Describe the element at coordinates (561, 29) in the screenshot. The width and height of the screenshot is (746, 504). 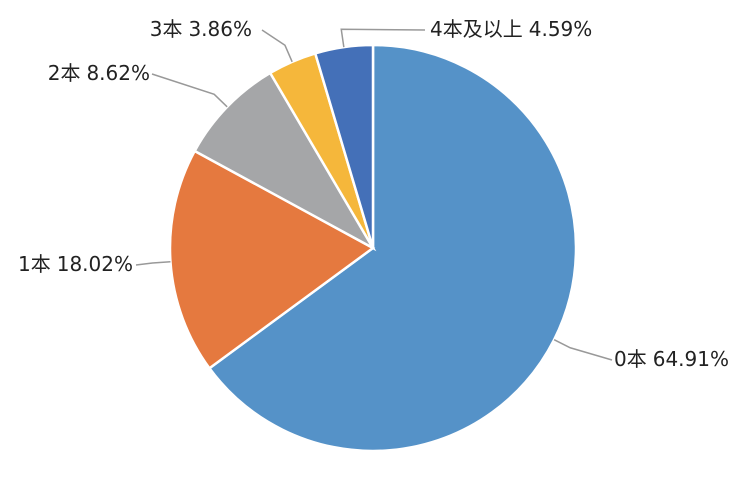
I see `slice-value: 4.59%` at that location.